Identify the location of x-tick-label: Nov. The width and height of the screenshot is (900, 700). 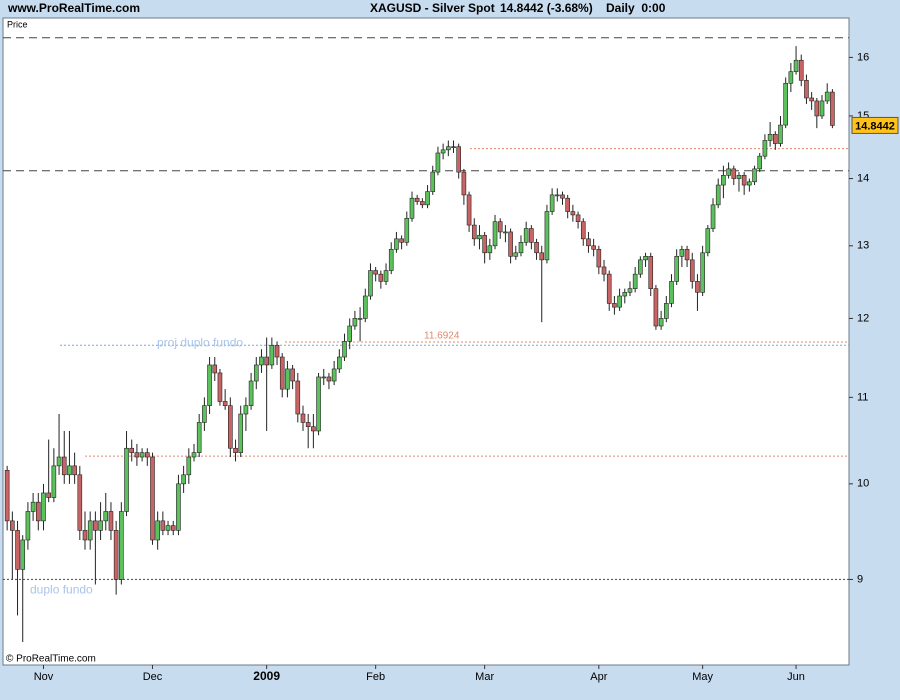
(44, 677).